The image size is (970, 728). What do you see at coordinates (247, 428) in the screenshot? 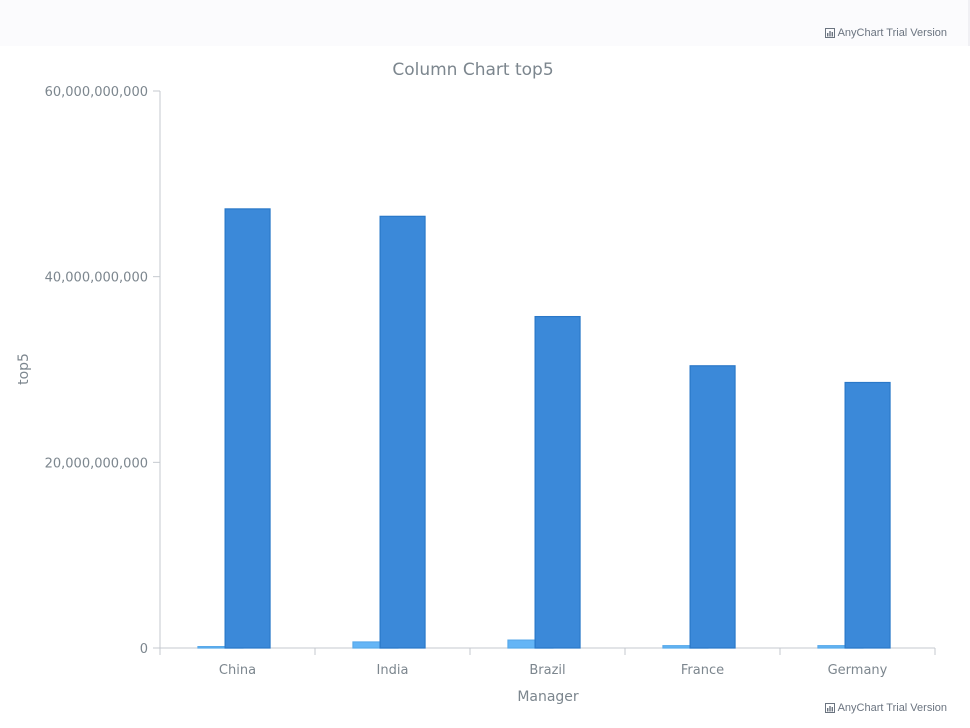
I see `bar-dark-china` at bounding box center [247, 428].